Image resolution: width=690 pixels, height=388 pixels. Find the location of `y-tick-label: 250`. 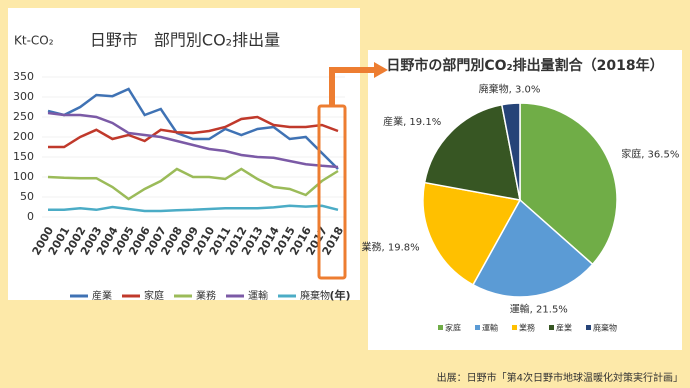

y-tick-label: 250 is located at coordinates (23, 116).